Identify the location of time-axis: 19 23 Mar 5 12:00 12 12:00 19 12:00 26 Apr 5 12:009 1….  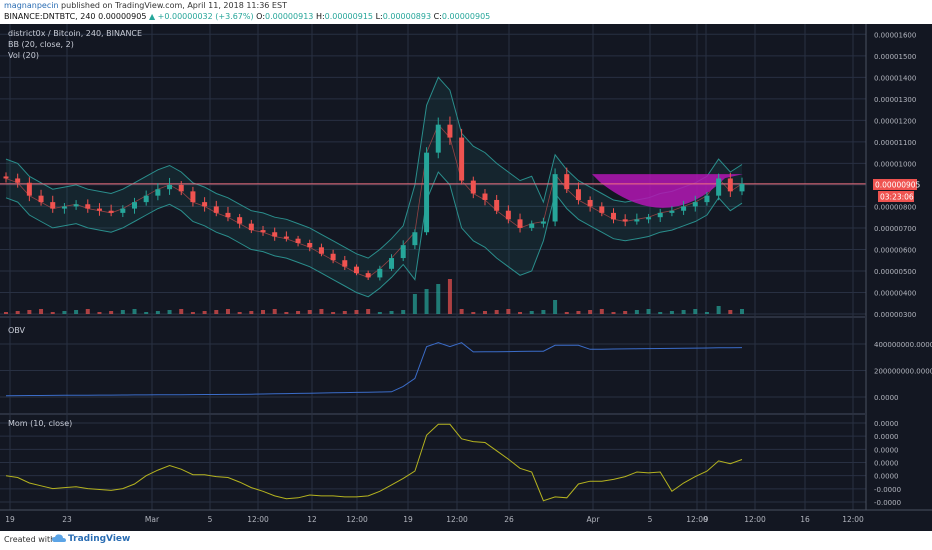
(434, 519).